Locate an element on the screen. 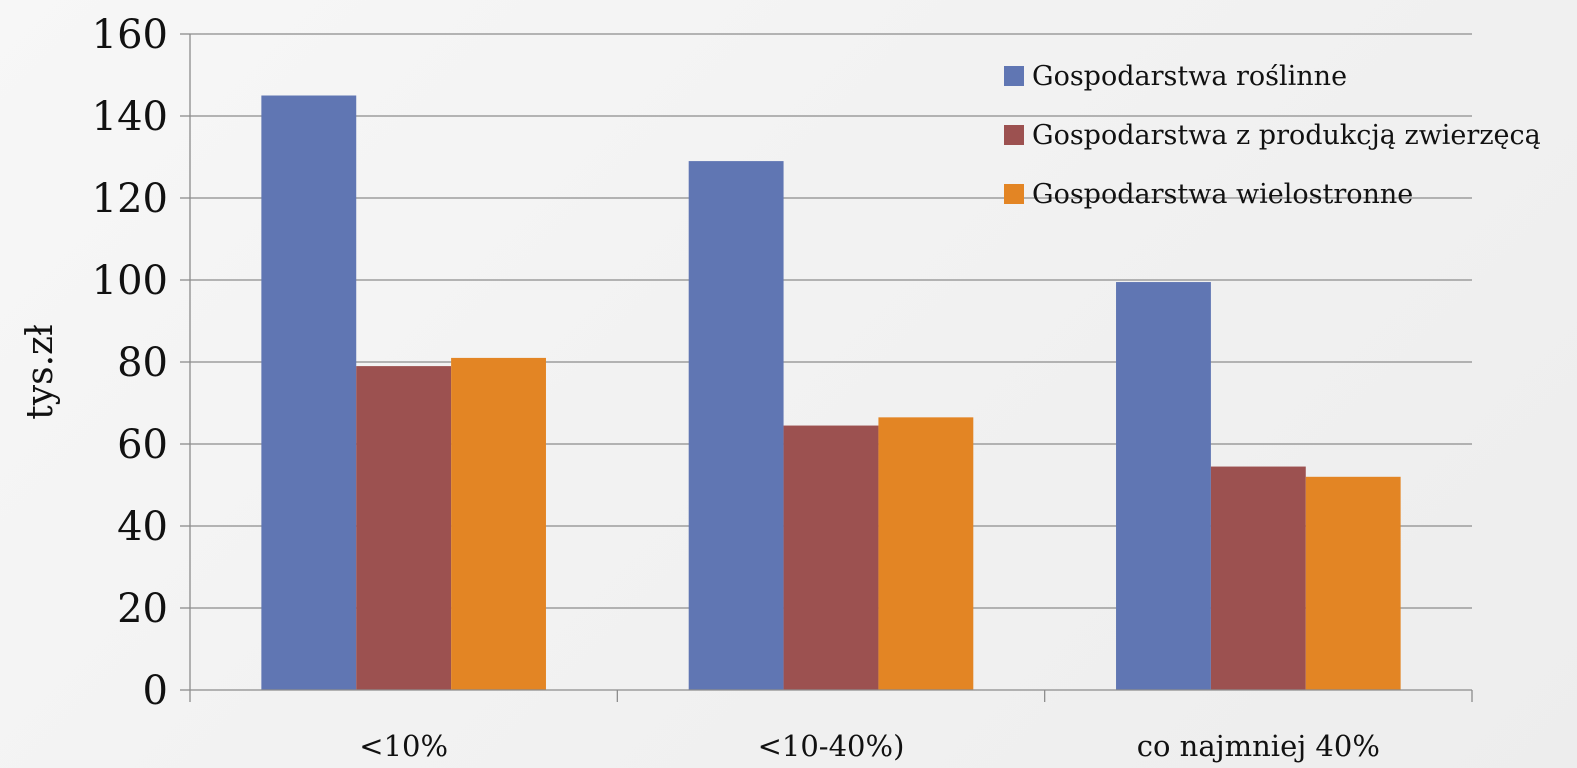  y-tick-labels: 0 20 40 60 80 100 120 140 160 is located at coordinates (130, 363).